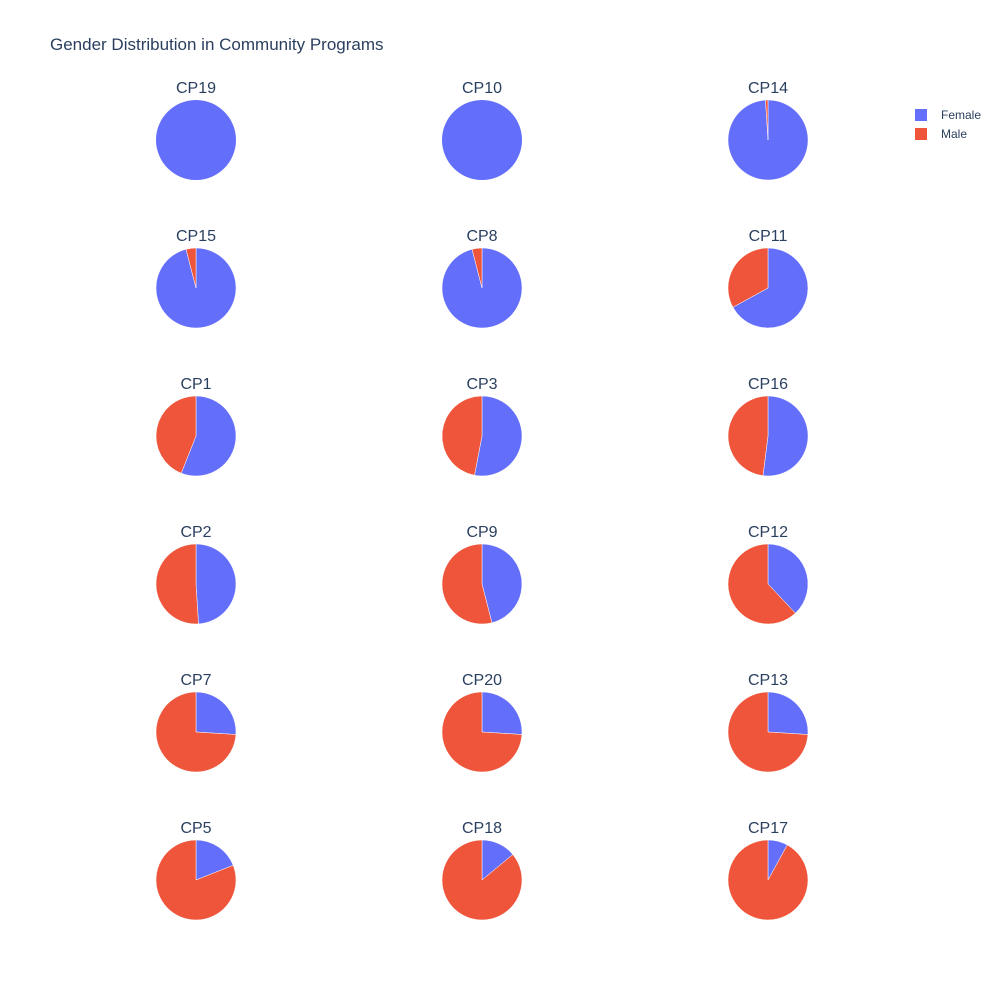 The height and width of the screenshot is (1000, 1000). Describe the element at coordinates (768, 88) in the screenshot. I see `pie-title: CP14` at that location.